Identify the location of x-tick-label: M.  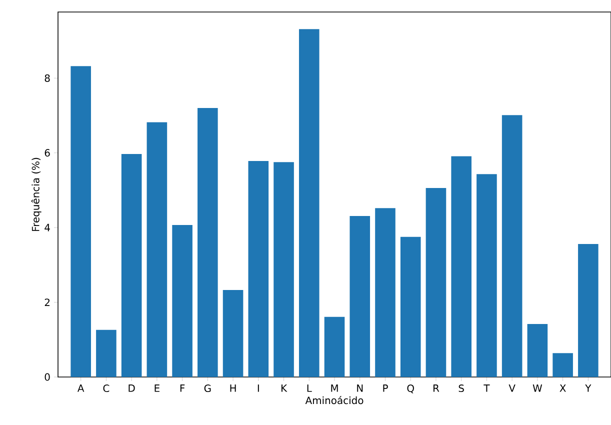
(334, 388).